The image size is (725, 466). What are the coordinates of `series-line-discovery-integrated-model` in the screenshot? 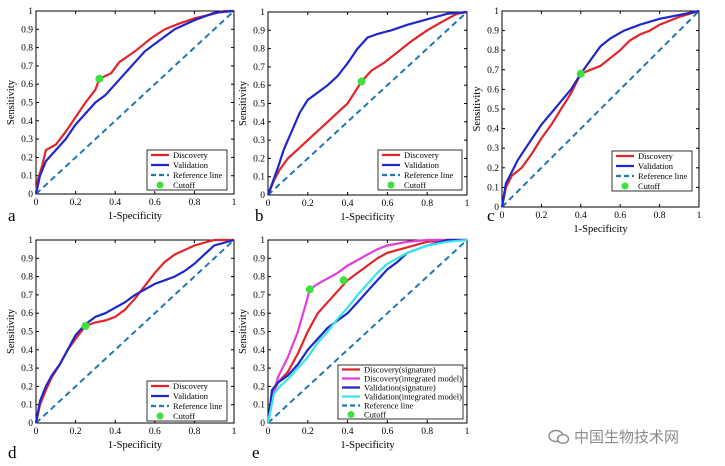 It's located at (366, 331).